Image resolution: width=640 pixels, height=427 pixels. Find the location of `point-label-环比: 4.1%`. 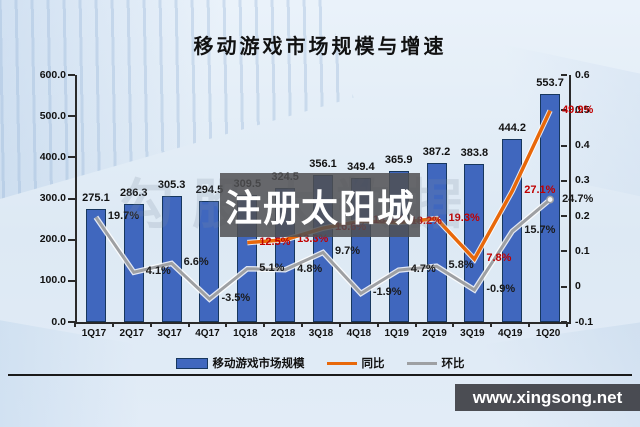

point-label-环比: 4.1% is located at coordinates (158, 271).